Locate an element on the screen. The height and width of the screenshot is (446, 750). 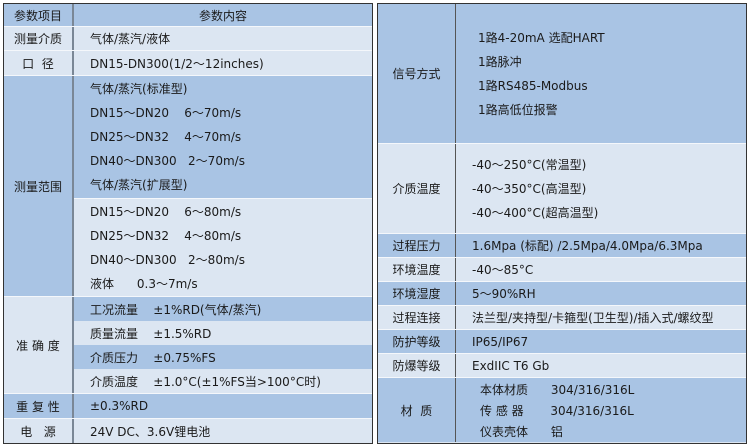
row-env-temp: 环境温度 -40～85°C is located at coordinates (562, 270).